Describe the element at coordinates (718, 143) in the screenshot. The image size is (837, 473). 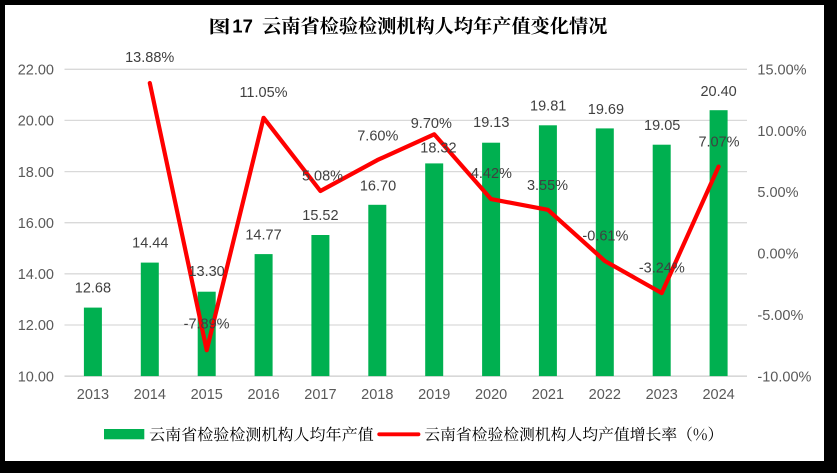
I see `svg-text: 7.07%` at that location.